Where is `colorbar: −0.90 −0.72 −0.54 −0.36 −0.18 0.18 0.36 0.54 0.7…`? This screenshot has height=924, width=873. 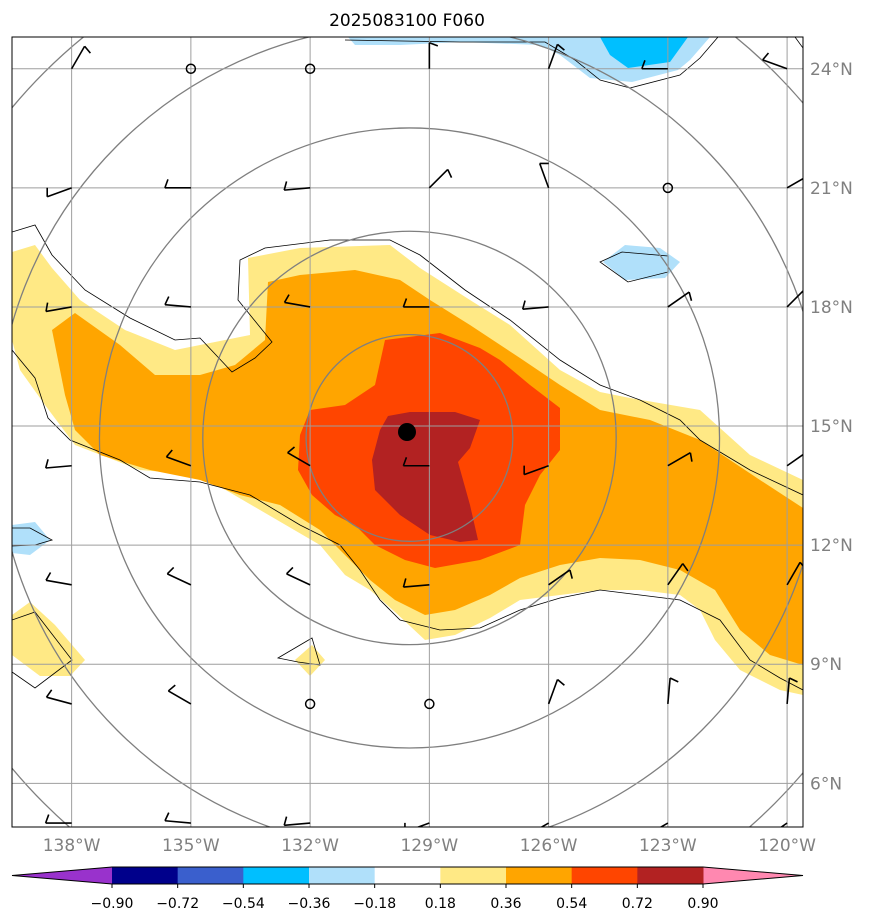
colorbar: −0.90 −0.72 −0.54 −0.36 −0.18 0.18 0.36 0.54 0.7… is located at coordinates (407, 889).